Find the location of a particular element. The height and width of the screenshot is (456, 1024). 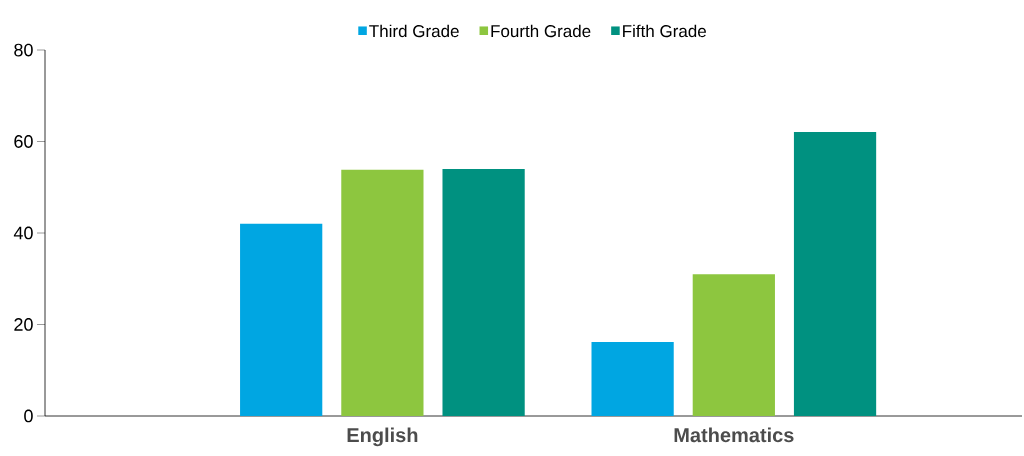

x-tick-label: English is located at coordinates (382, 437).